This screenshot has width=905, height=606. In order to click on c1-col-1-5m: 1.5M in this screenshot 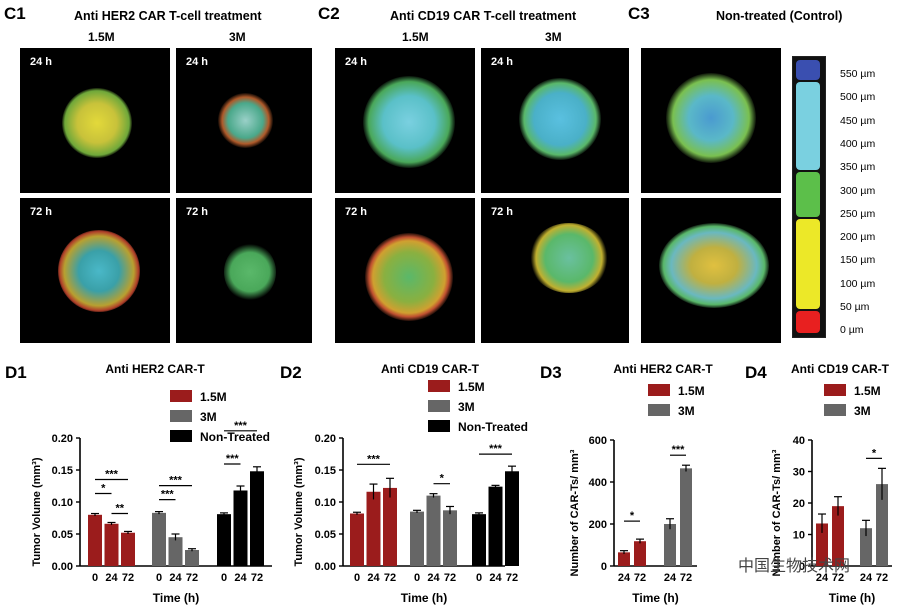, I will do `click(101, 37)`.